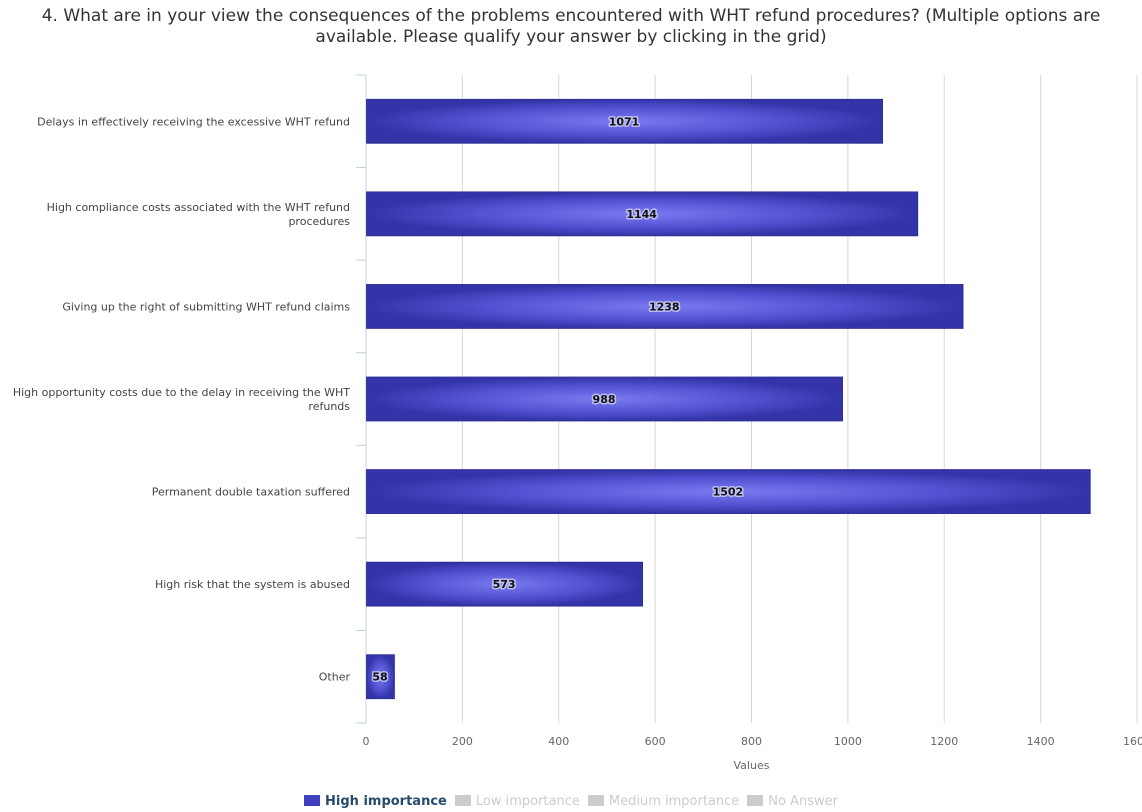 The height and width of the screenshot is (812, 1142). What do you see at coordinates (527, 801) in the screenshot?
I see `legend-label: Low importance` at bounding box center [527, 801].